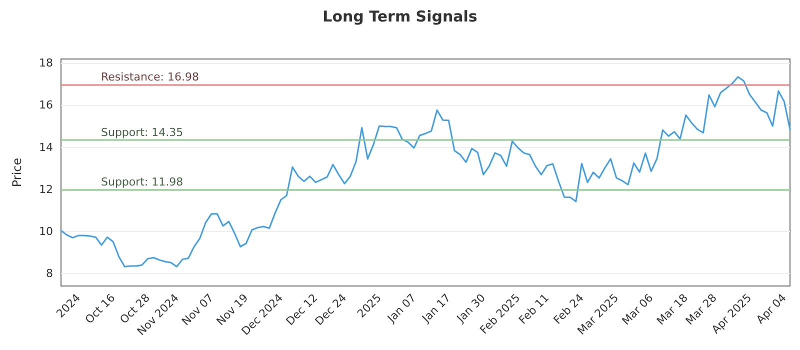  I want to click on y-tick-label: 16, so click(46, 105).